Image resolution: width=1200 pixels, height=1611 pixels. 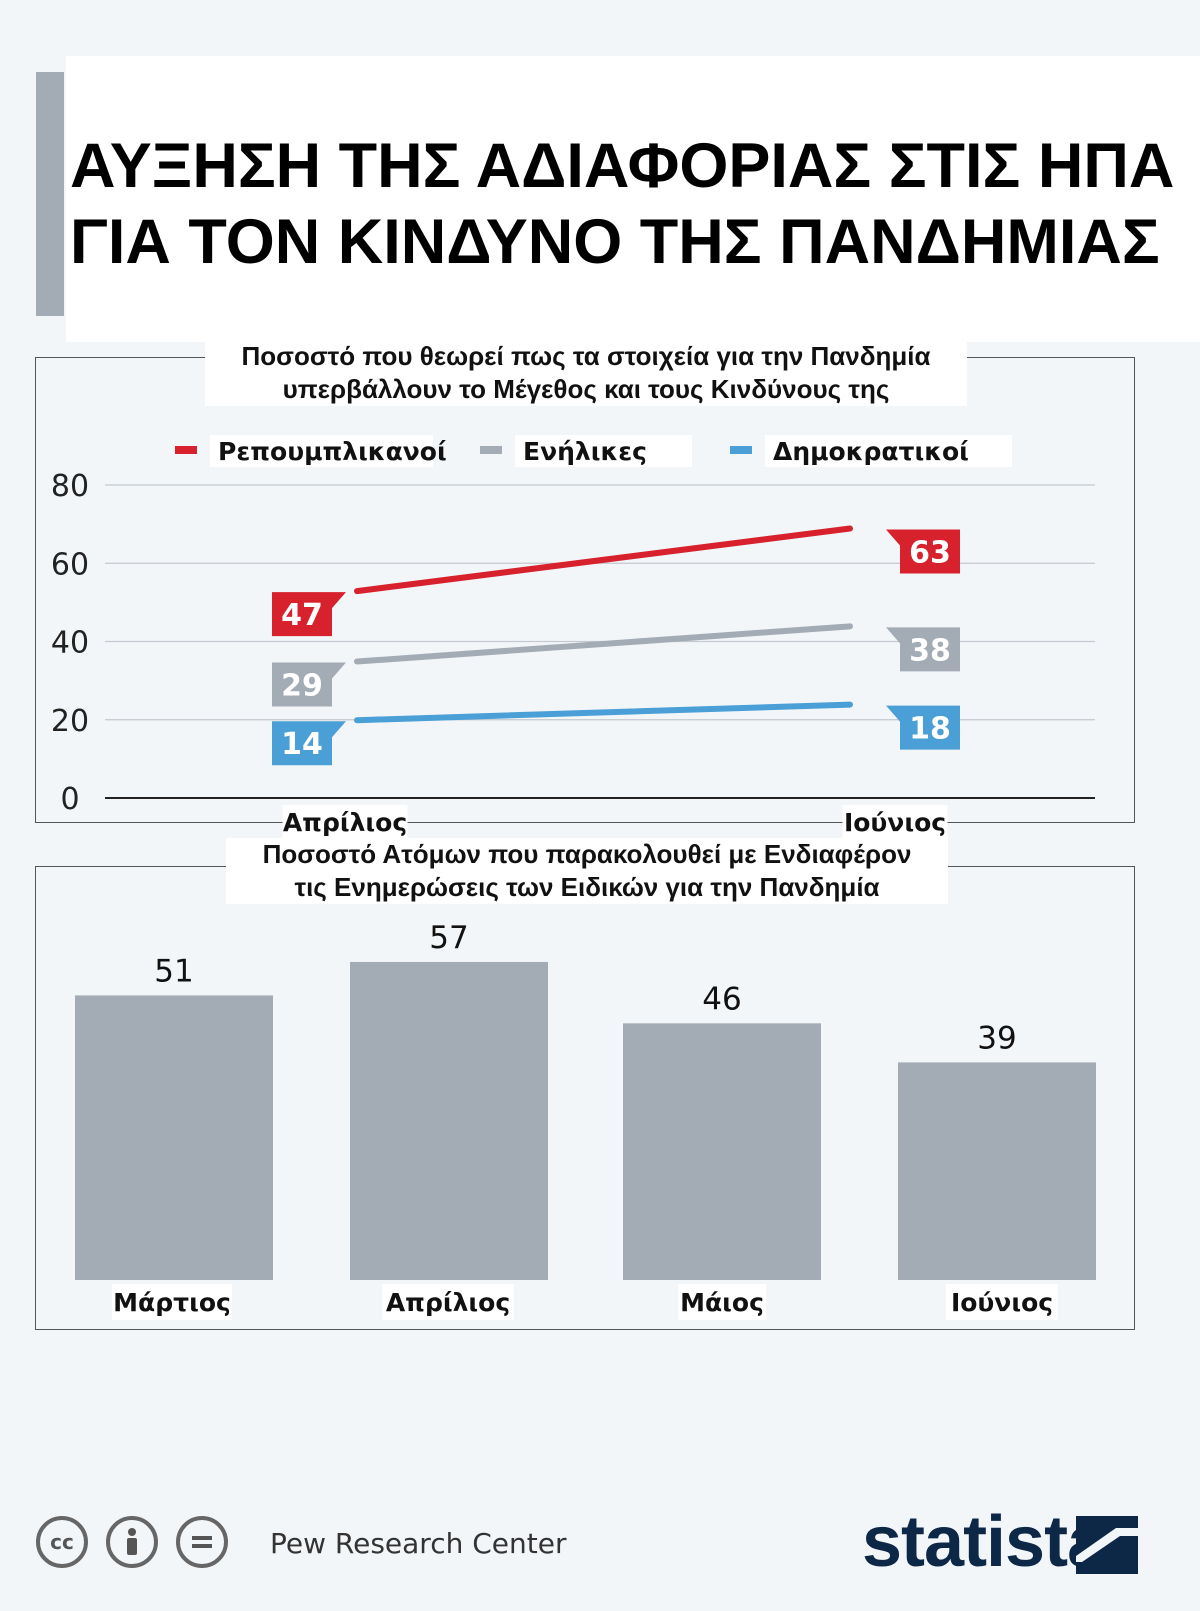 What do you see at coordinates (50, 194) in the screenshot?
I see `title-accent-bar` at bounding box center [50, 194].